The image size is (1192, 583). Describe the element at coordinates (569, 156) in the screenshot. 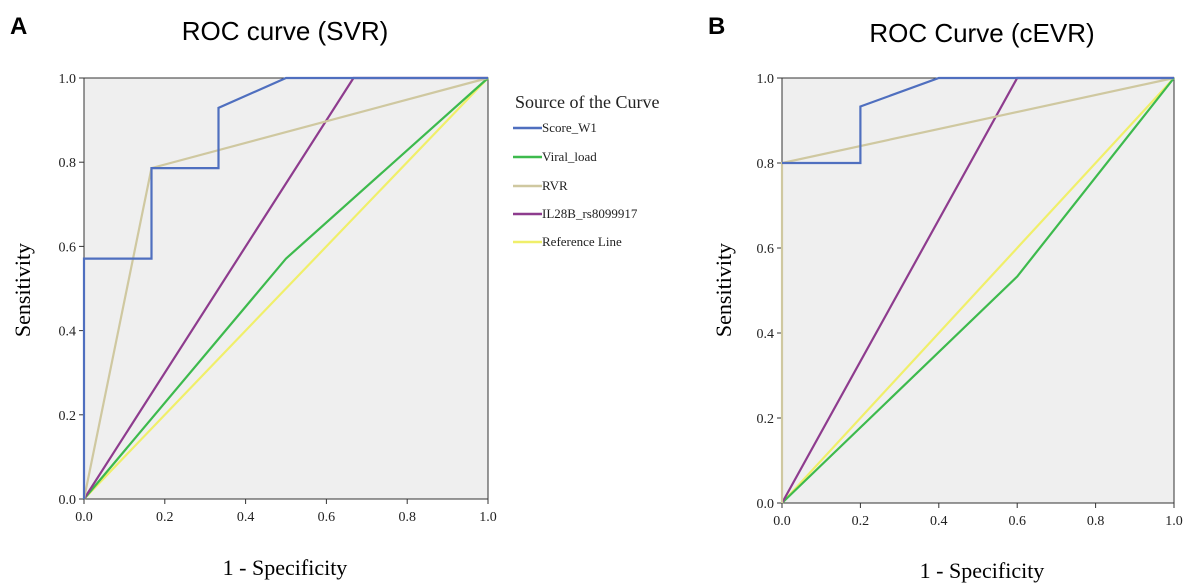

I see `legend-label-viral-load: Viral_load` at that location.